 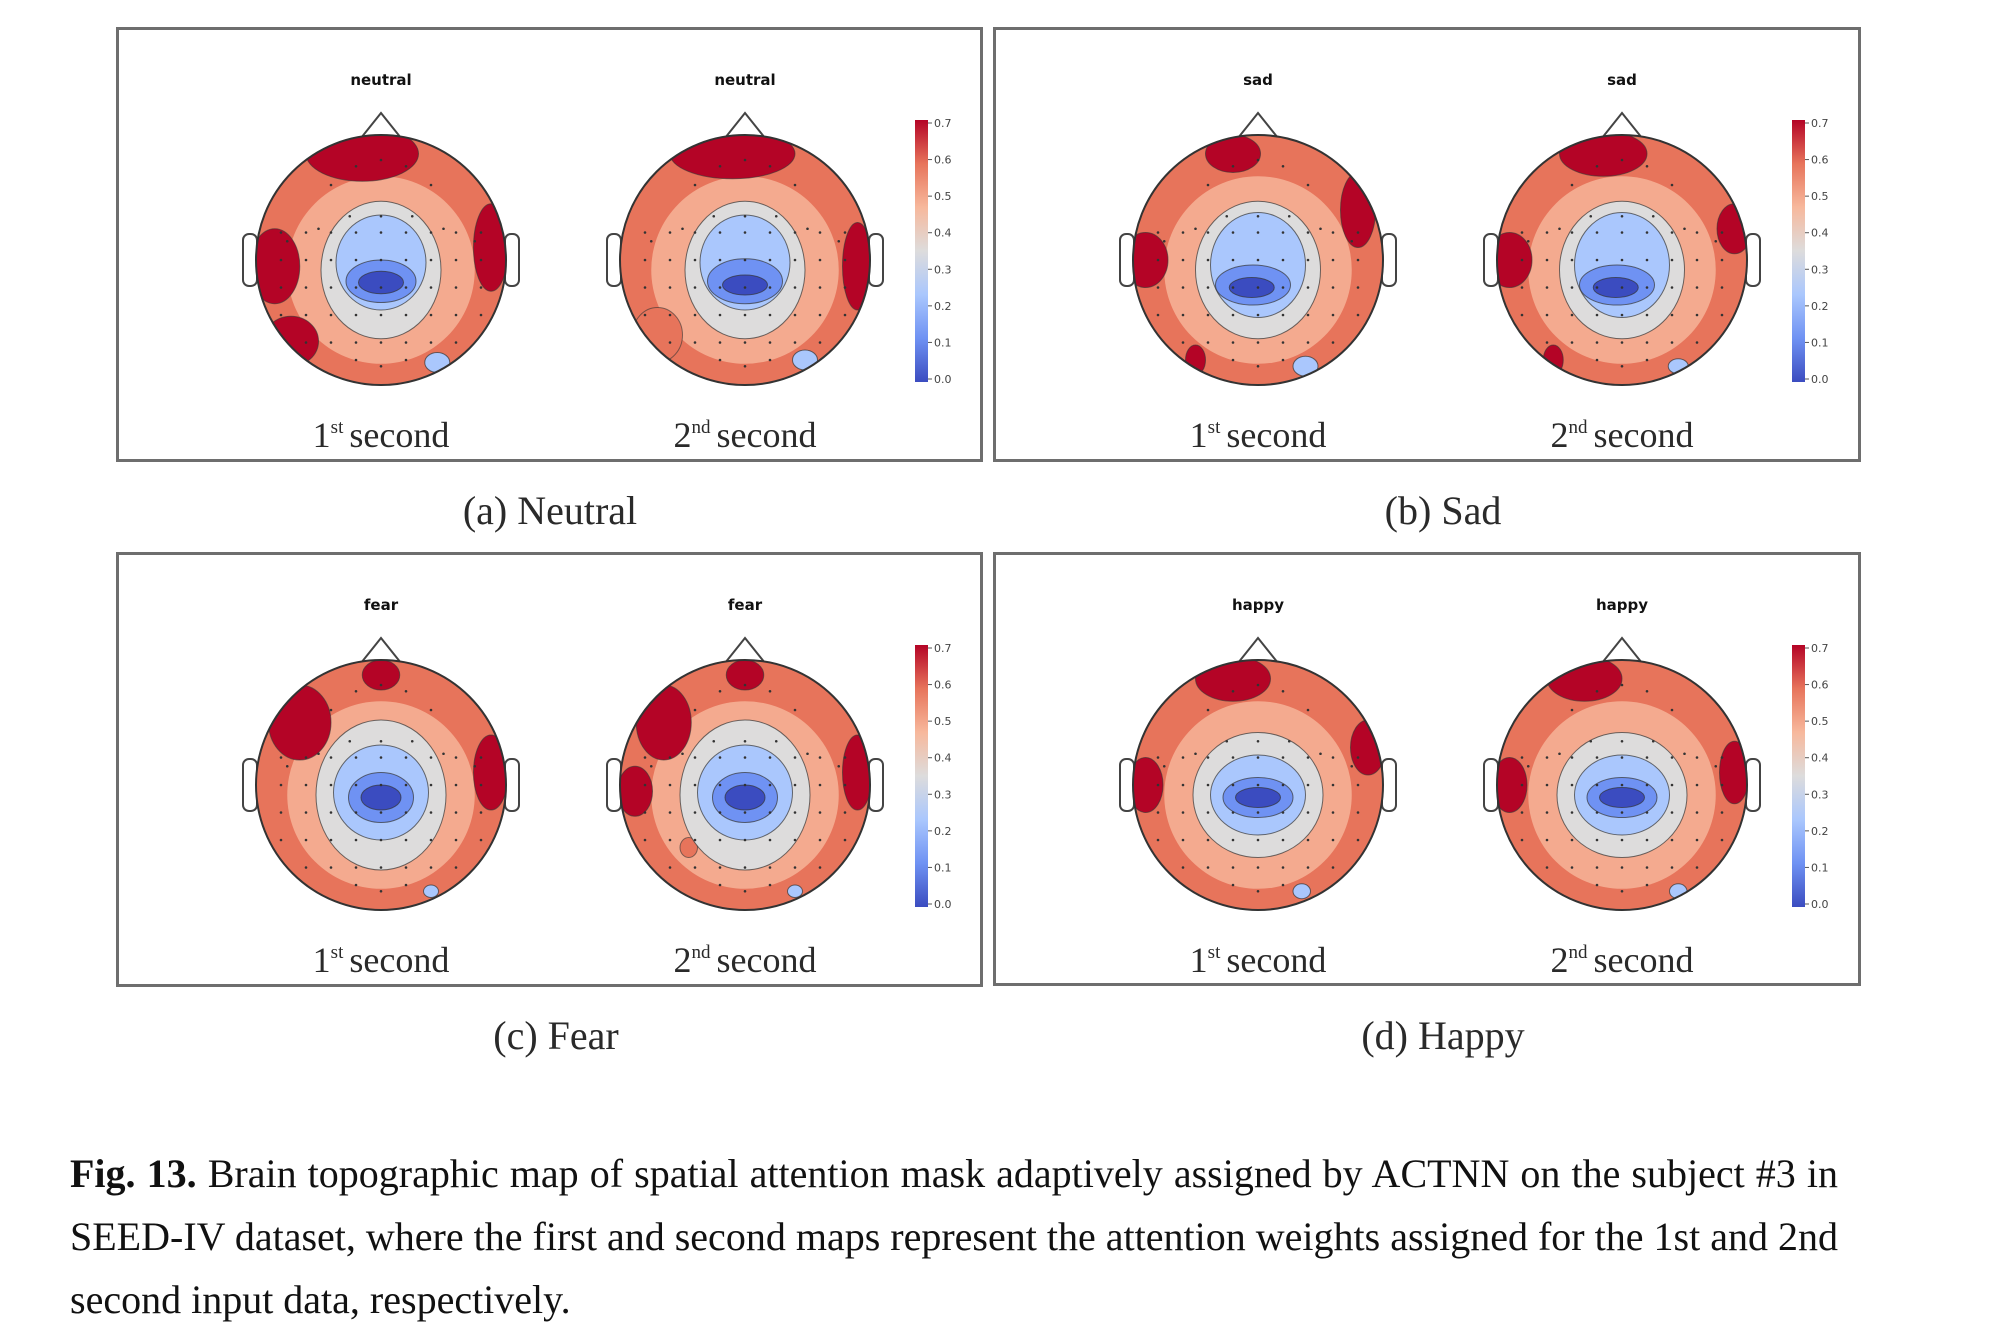 What do you see at coordinates (1820, 379) in the screenshot?
I see `colorbar-tick-label: 0.0` at bounding box center [1820, 379].